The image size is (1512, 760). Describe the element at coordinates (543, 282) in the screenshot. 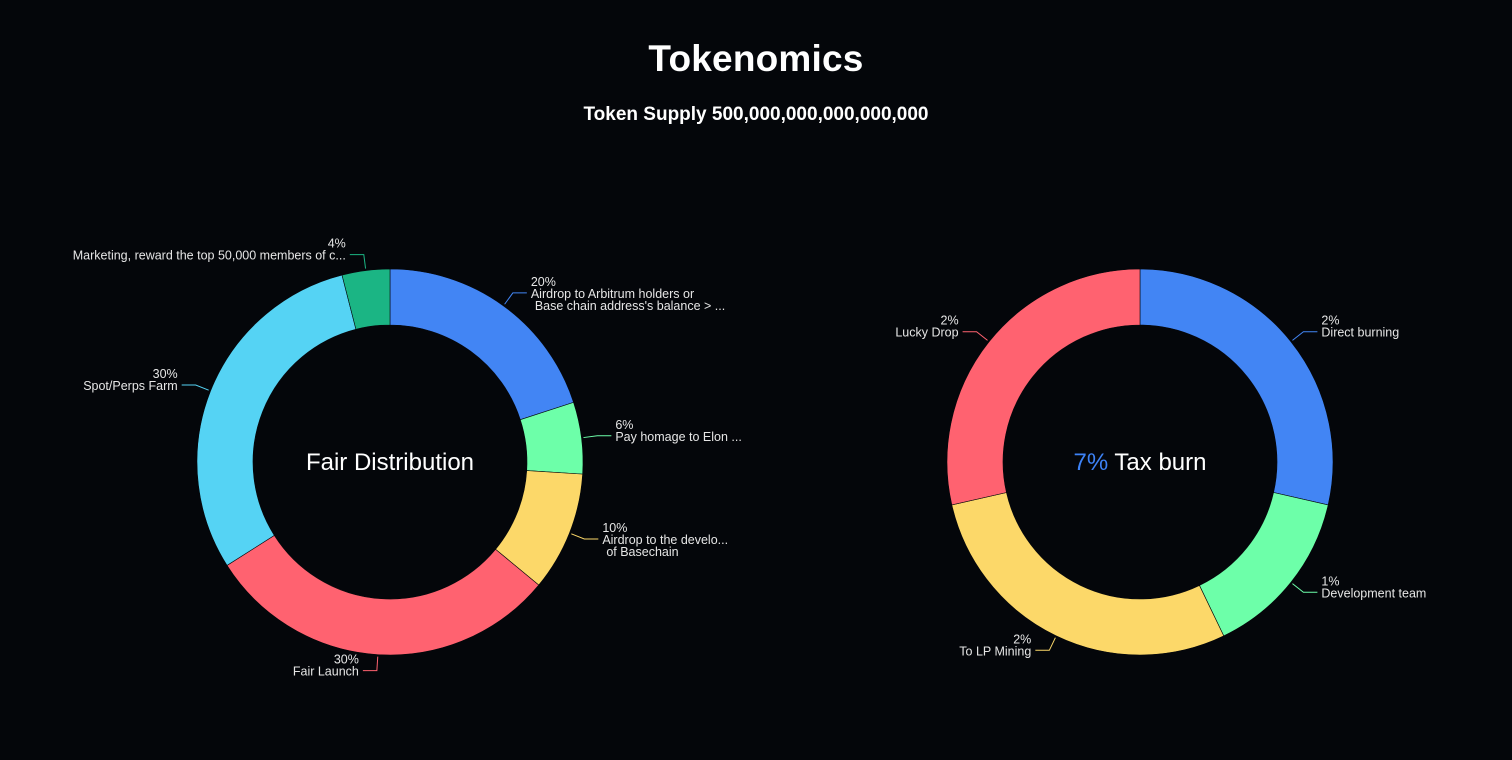

I see `slice-percent-label: 20%` at that location.